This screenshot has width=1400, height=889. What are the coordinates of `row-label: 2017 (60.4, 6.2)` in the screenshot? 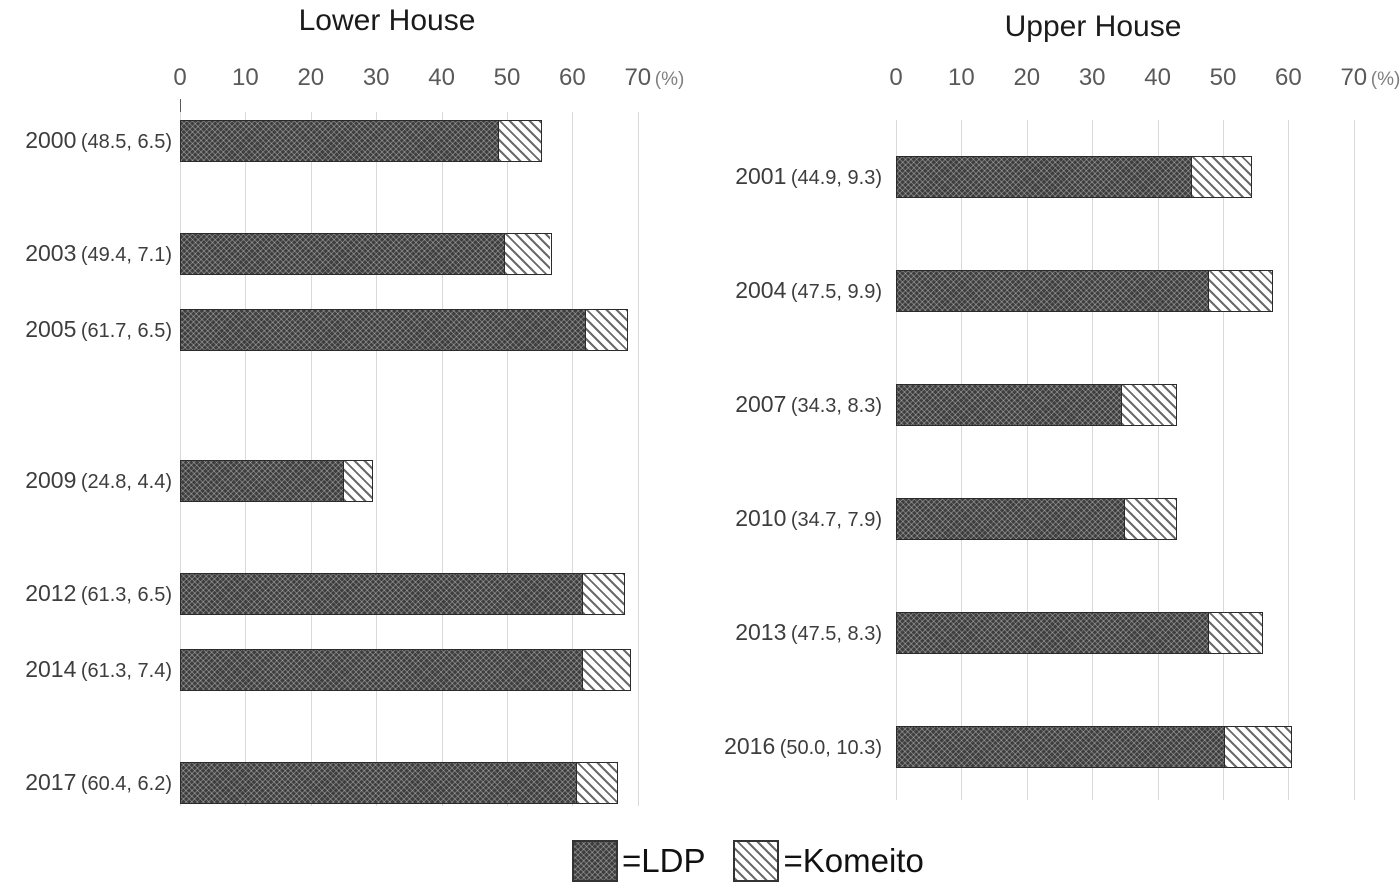 It's located at (86, 784).